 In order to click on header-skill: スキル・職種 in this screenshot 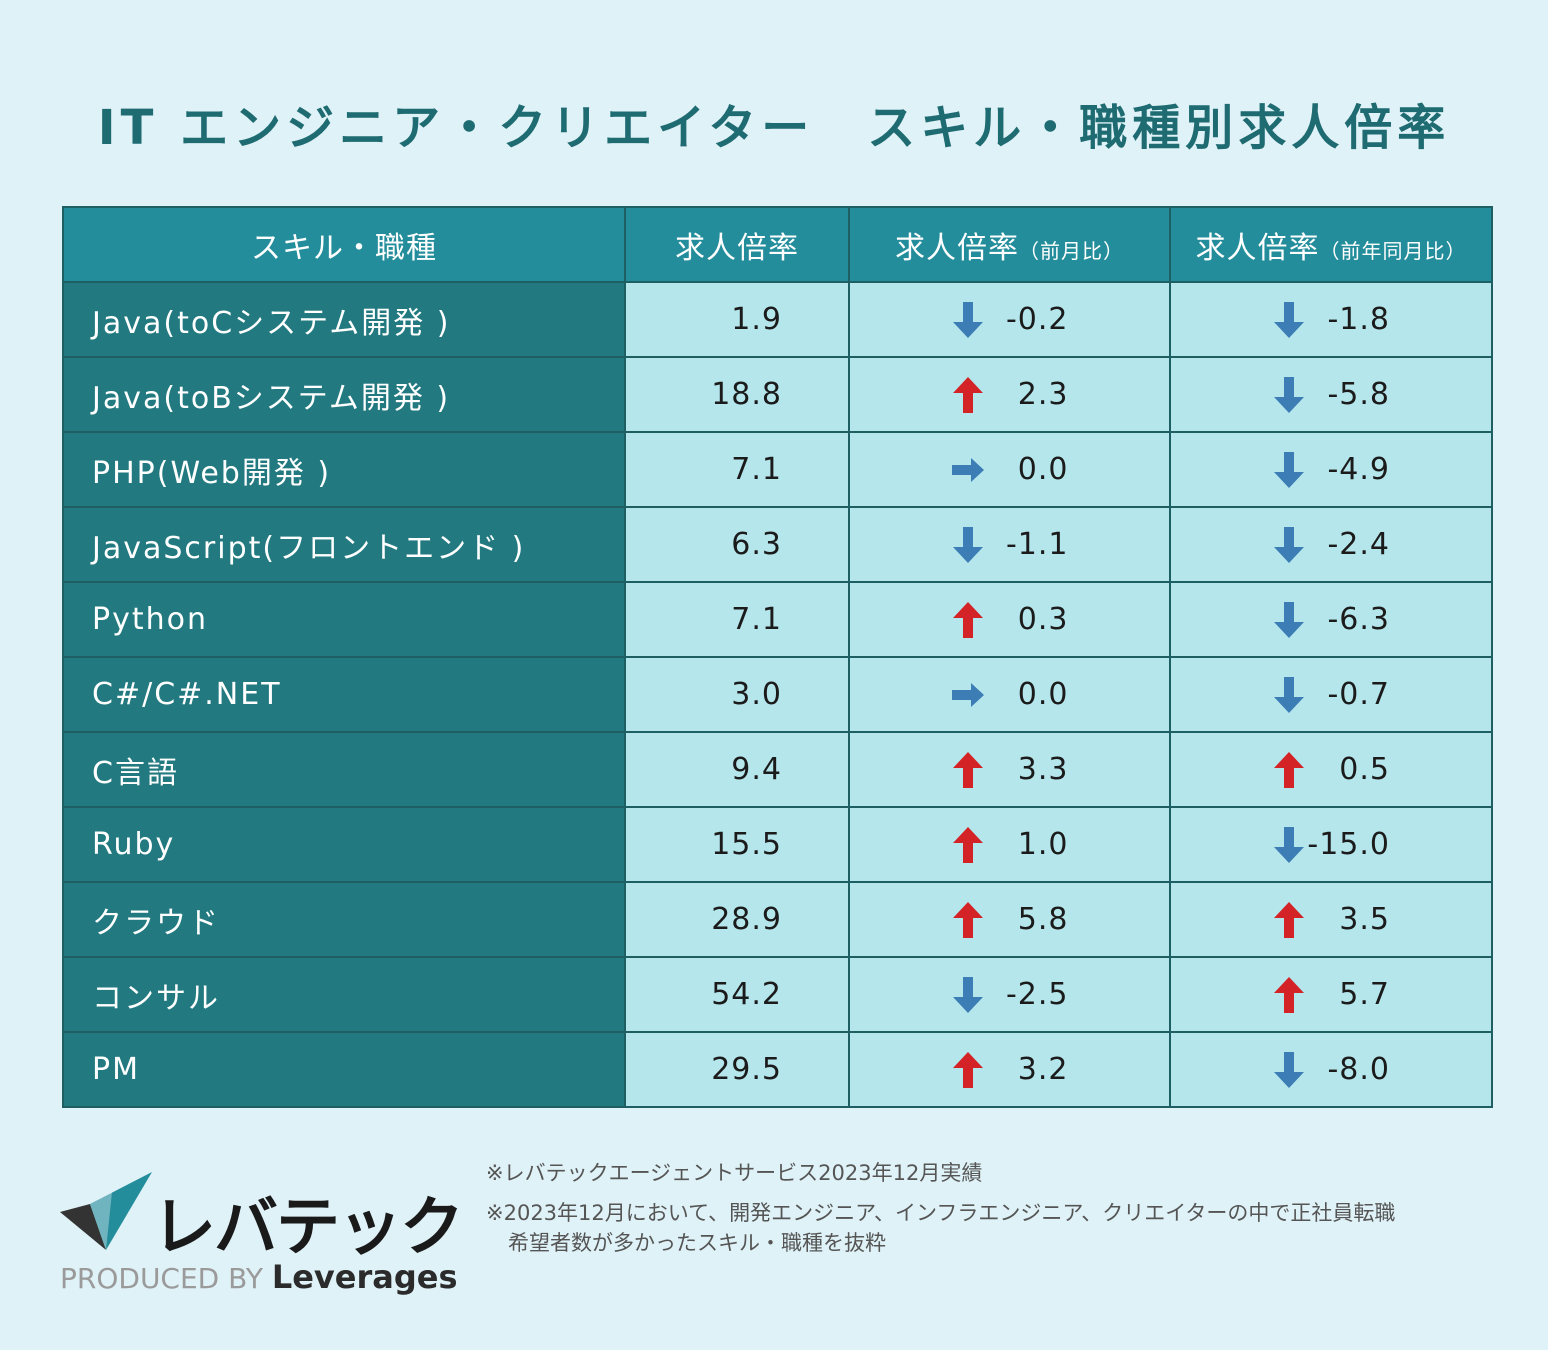, I will do `click(344, 244)`.